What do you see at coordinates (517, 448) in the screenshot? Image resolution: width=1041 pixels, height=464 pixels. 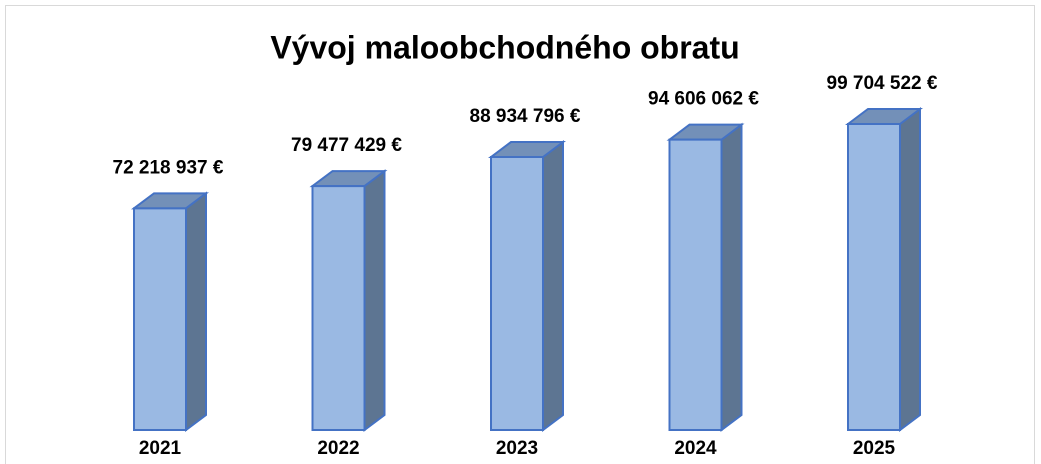 I see `x-tick-label: 2023` at bounding box center [517, 448].